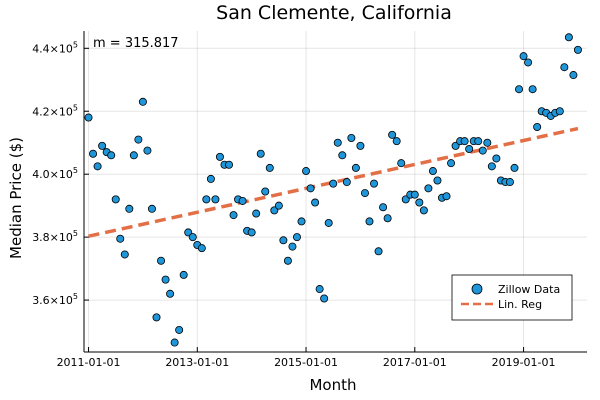 The image size is (600, 400). Describe the element at coordinates (89, 362) in the screenshot. I see `x-tick-label: 2011-01-01` at that location.